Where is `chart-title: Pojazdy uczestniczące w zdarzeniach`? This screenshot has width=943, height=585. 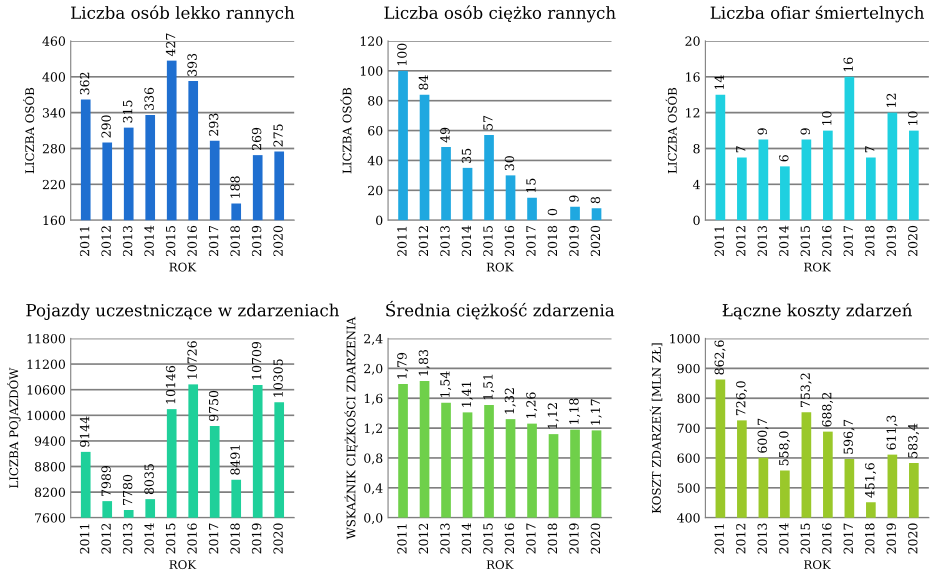 chart-title: Pojazdy uczestniczące w zdarzeniach is located at coordinates (183, 312).